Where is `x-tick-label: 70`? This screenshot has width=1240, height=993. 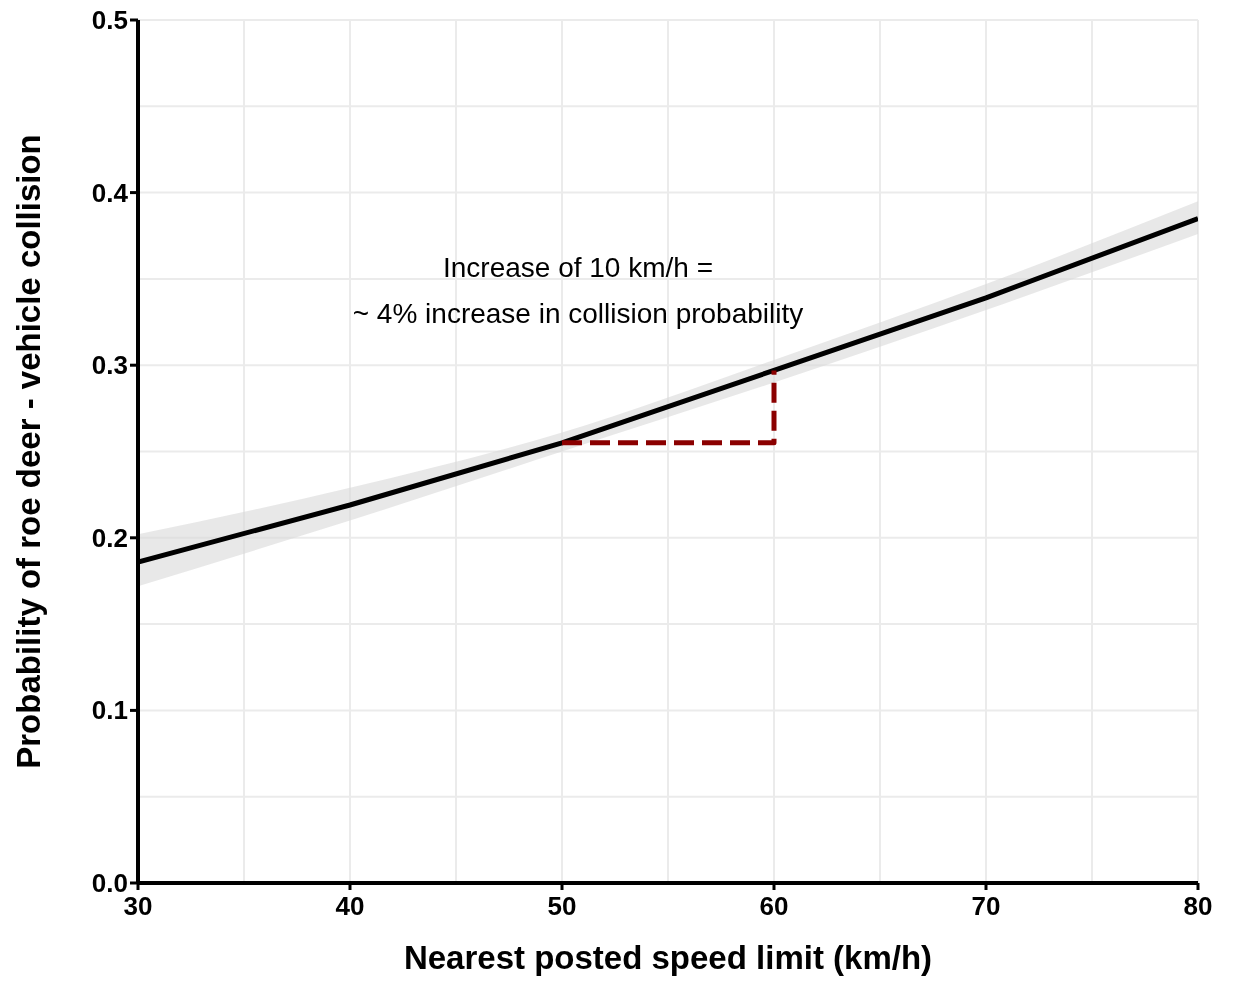 x-tick-label: 70 is located at coordinates (986, 906).